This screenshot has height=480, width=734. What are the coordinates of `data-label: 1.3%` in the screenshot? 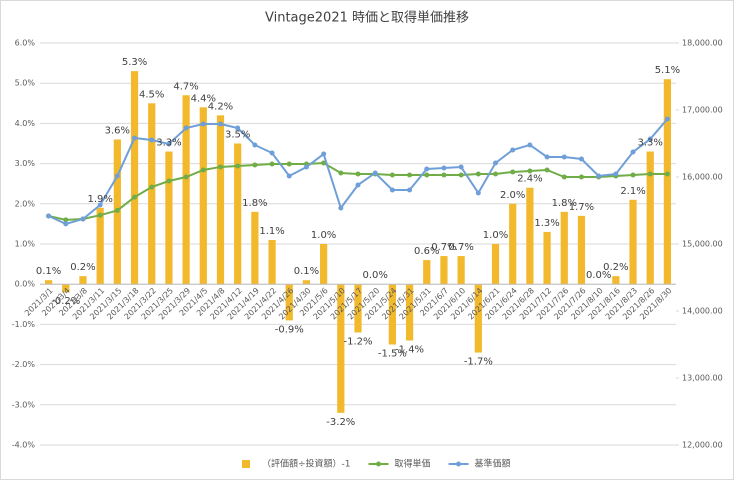 It's located at (546, 223).